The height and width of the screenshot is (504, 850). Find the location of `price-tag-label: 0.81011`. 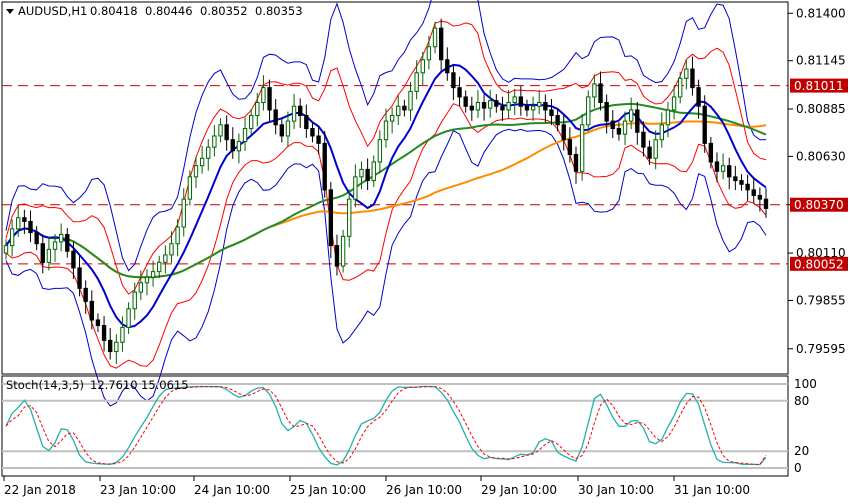

price-tag-label: 0.81011 is located at coordinates (819, 86).